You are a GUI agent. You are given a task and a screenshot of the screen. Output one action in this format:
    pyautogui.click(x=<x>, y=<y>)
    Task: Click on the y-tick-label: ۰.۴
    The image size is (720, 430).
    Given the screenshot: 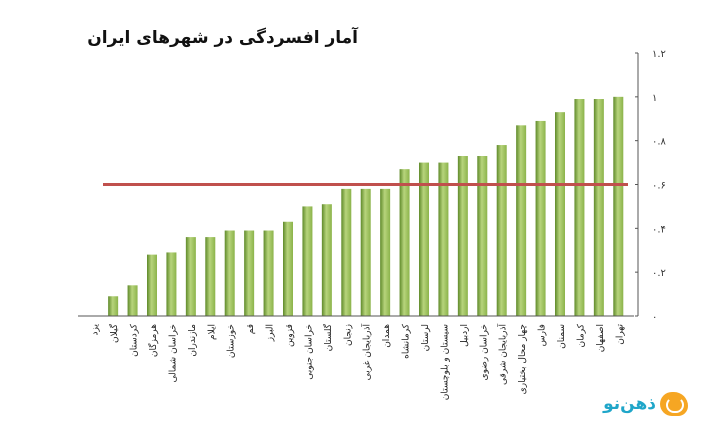 What is the action you would take?
    pyautogui.click(x=659, y=229)
    